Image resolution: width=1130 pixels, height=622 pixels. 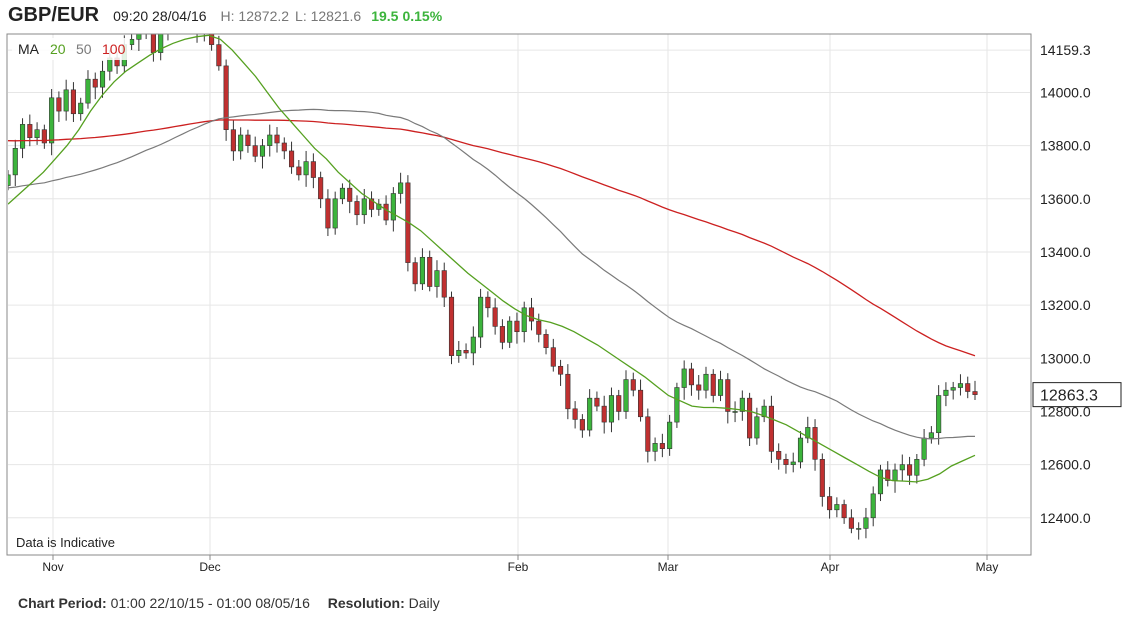 What do you see at coordinates (1065, 411) in the screenshot?
I see `y-tick-label: 12800.0` at bounding box center [1065, 411].